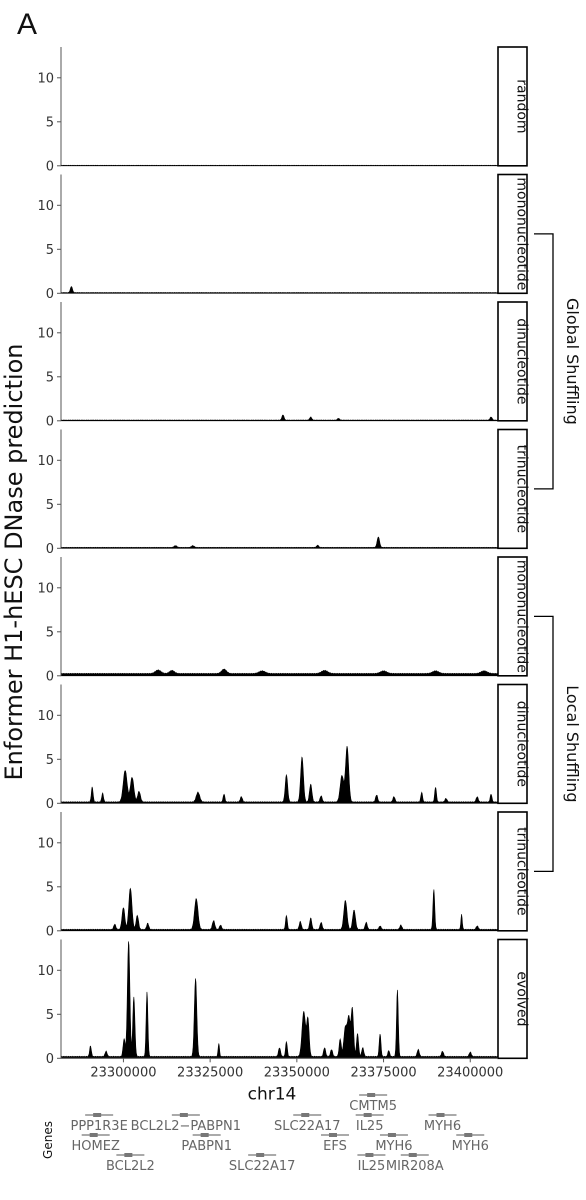 The height and width of the screenshot is (1200, 586). What do you see at coordinates (558, 361) in the screenshot?
I see `facet-group: Global Shuffling` at bounding box center [558, 361].